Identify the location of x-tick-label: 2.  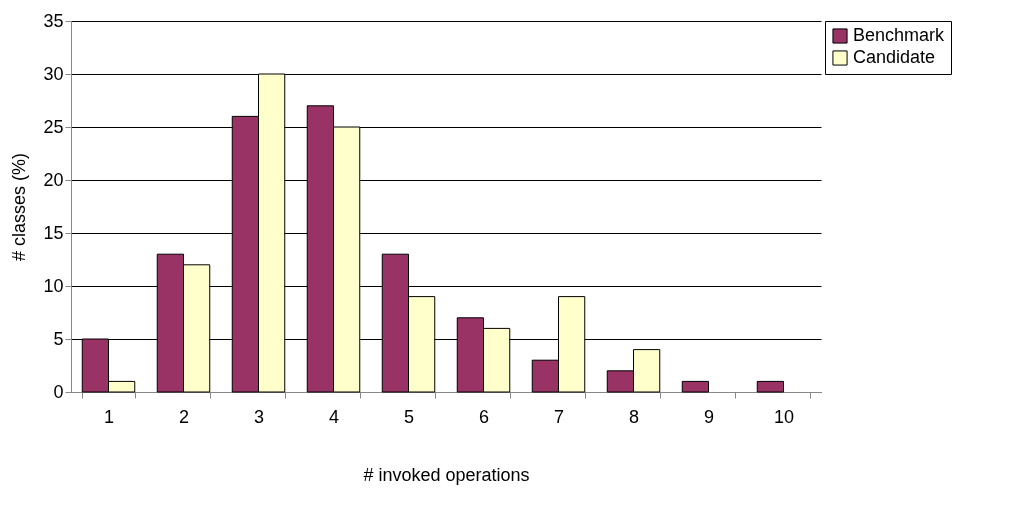
(184, 416).